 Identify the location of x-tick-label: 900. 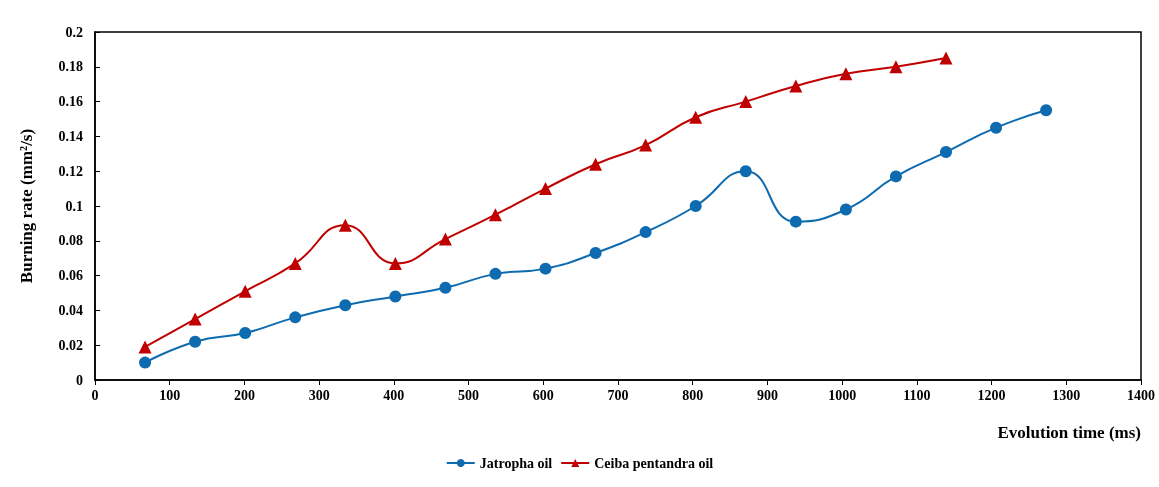
(767, 395).